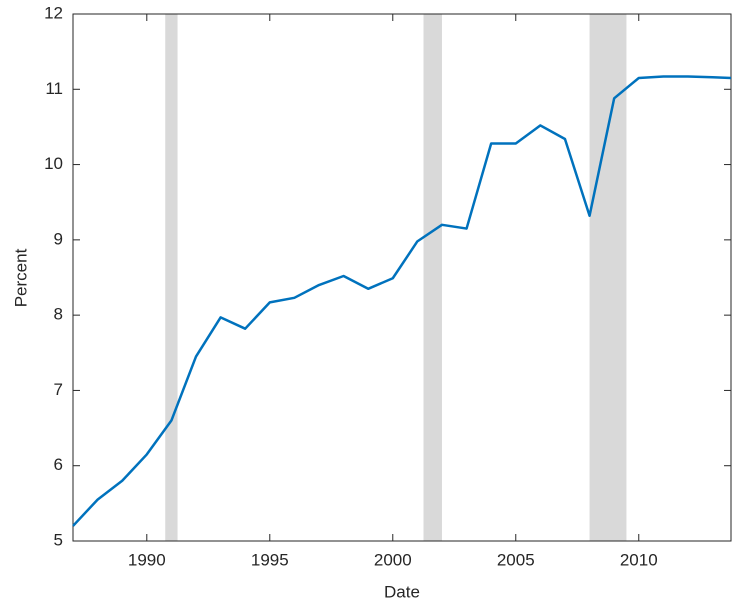 Image resolution: width=732 pixels, height=608 pixels. Describe the element at coordinates (393, 559) in the screenshot. I see `x-tick-label: 2000` at that location.